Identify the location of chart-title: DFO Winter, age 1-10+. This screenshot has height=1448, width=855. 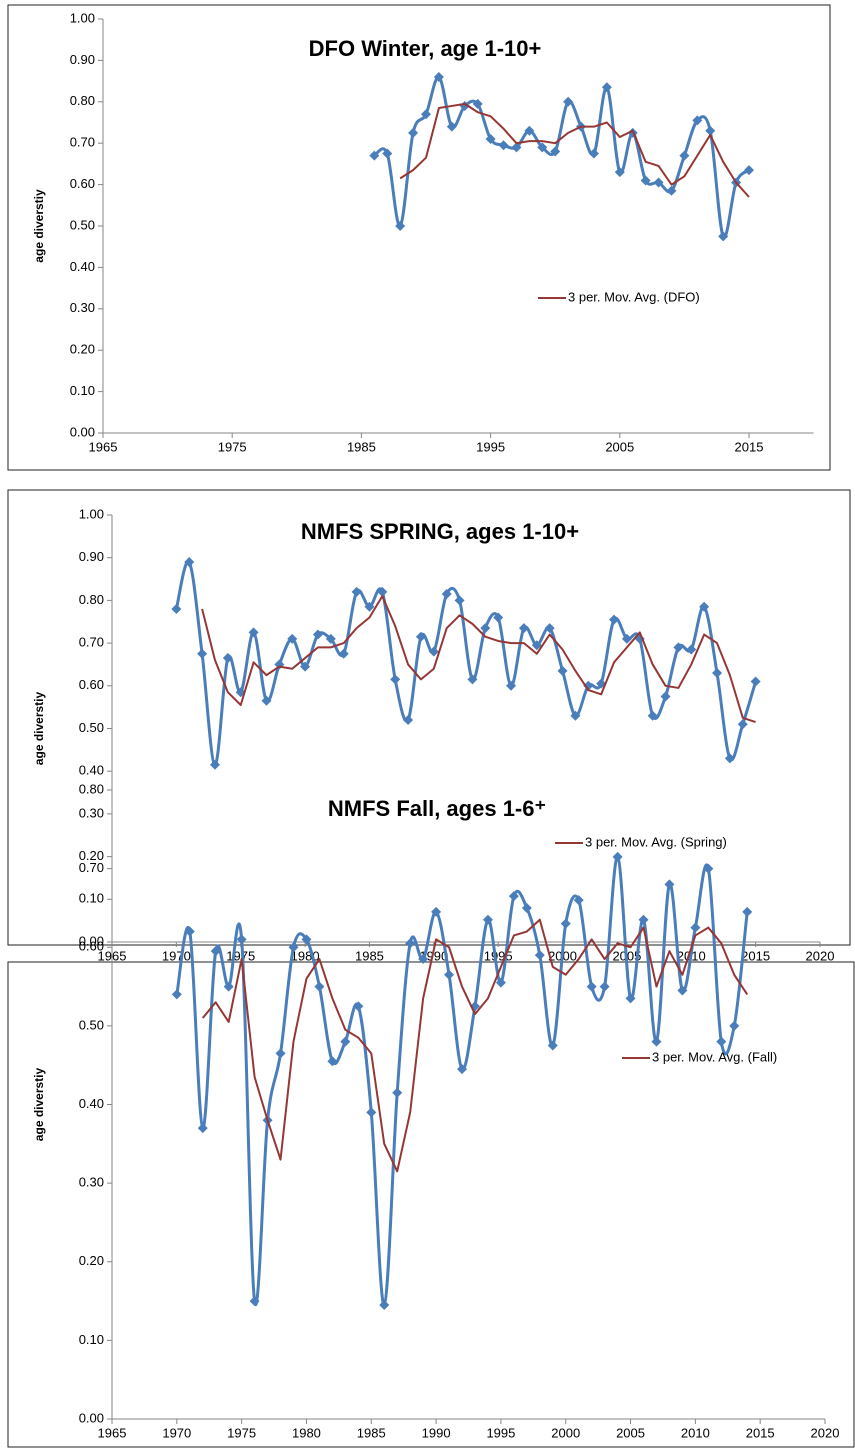
(425, 48).